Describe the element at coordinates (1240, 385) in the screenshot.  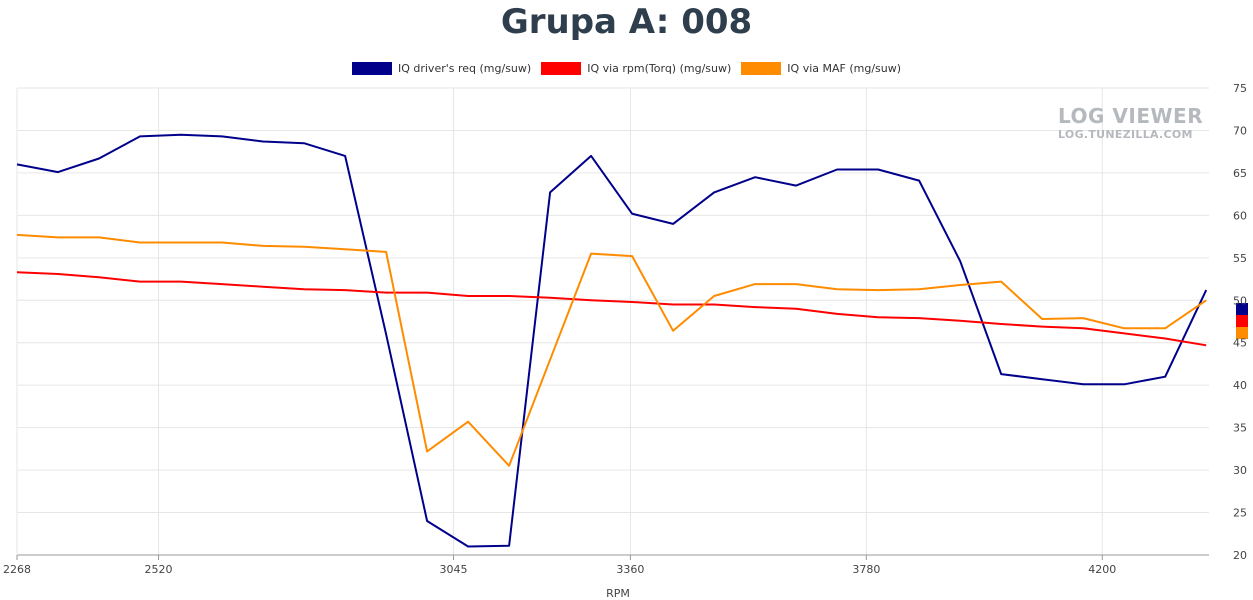
I see `y-tick-label: 40` at that location.